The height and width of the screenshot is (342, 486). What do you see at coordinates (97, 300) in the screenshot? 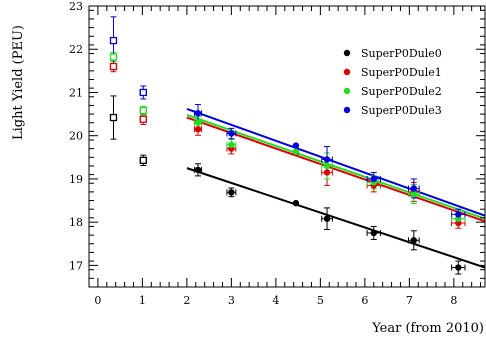
I see `x-tick-label: 0` at bounding box center [97, 300].